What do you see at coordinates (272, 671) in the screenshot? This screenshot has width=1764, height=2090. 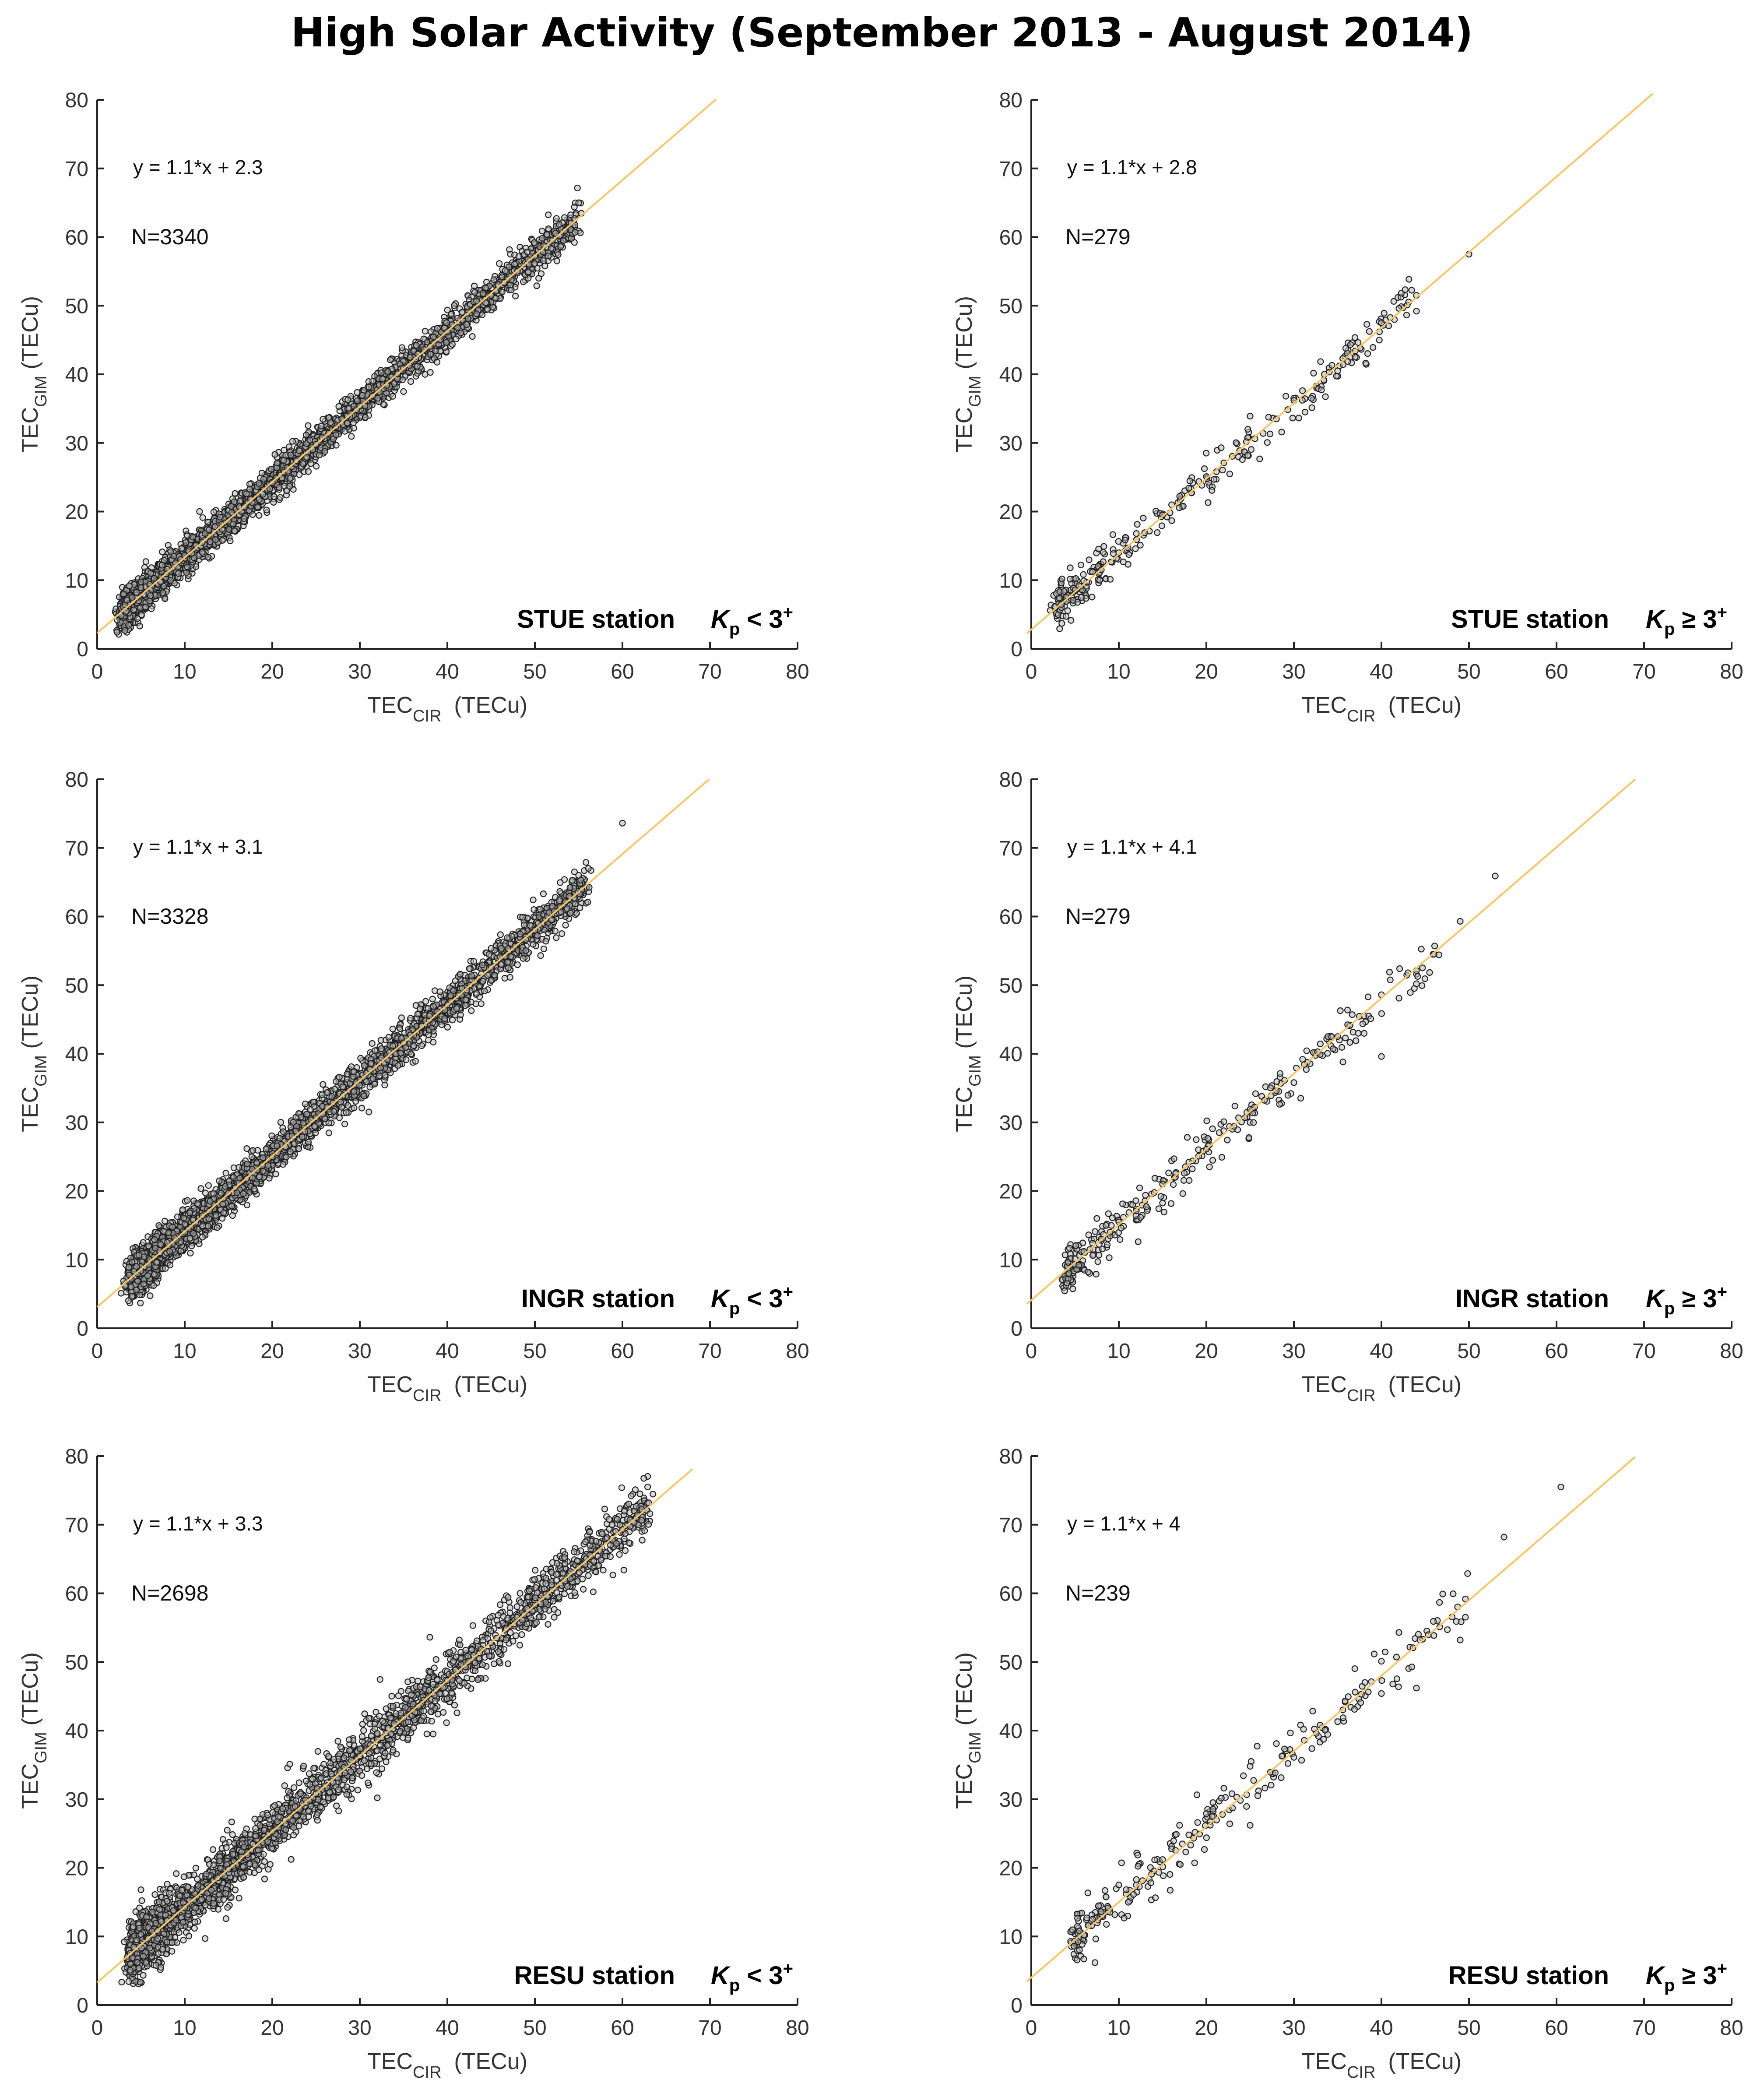 I see `x-tick-label: 20` at bounding box center [272, 671].